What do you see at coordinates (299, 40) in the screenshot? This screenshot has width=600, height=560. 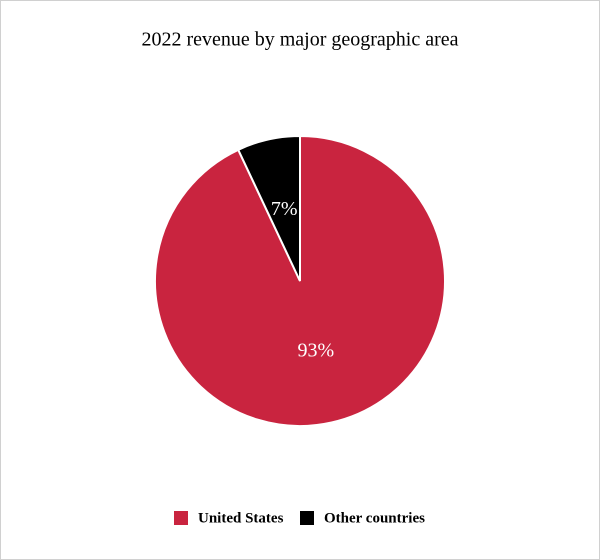 I see `chart-title: 2022 revenue by major geographic area` at bounding box center [299, 40].